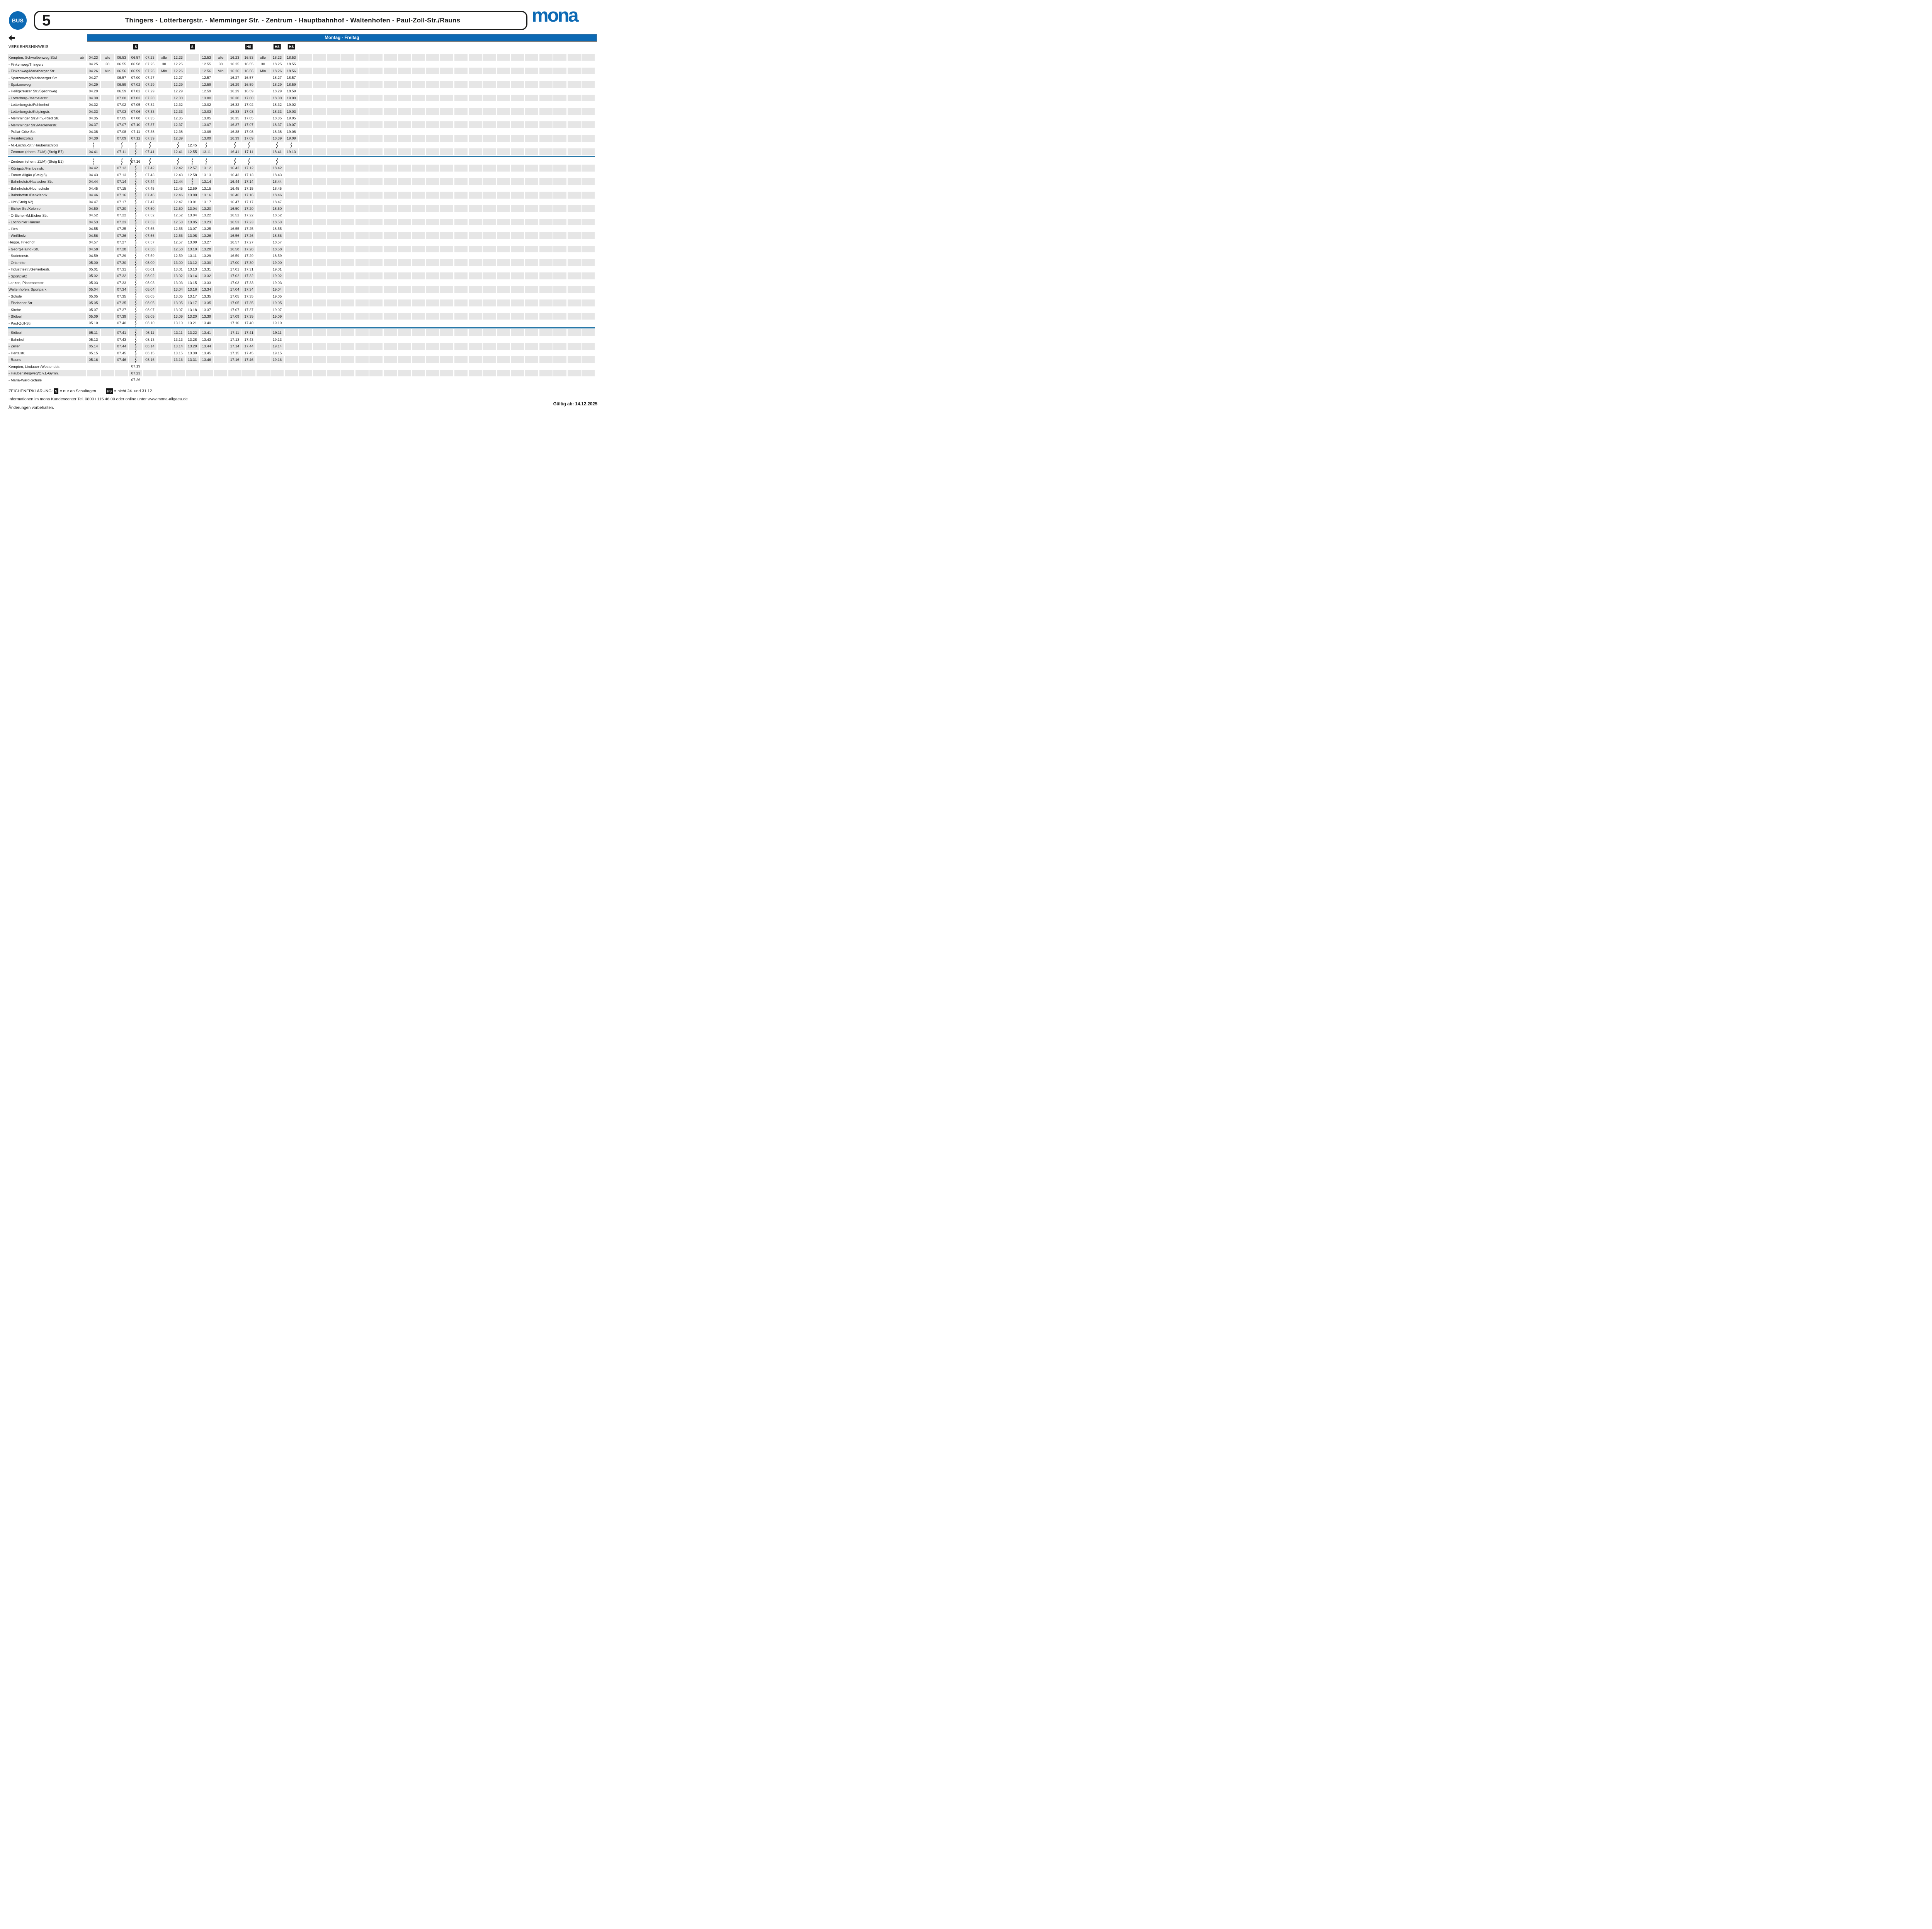  Describe the element at coordinates (235, 105) in the screenshot. I see `time-cell: 16.32` at that location.